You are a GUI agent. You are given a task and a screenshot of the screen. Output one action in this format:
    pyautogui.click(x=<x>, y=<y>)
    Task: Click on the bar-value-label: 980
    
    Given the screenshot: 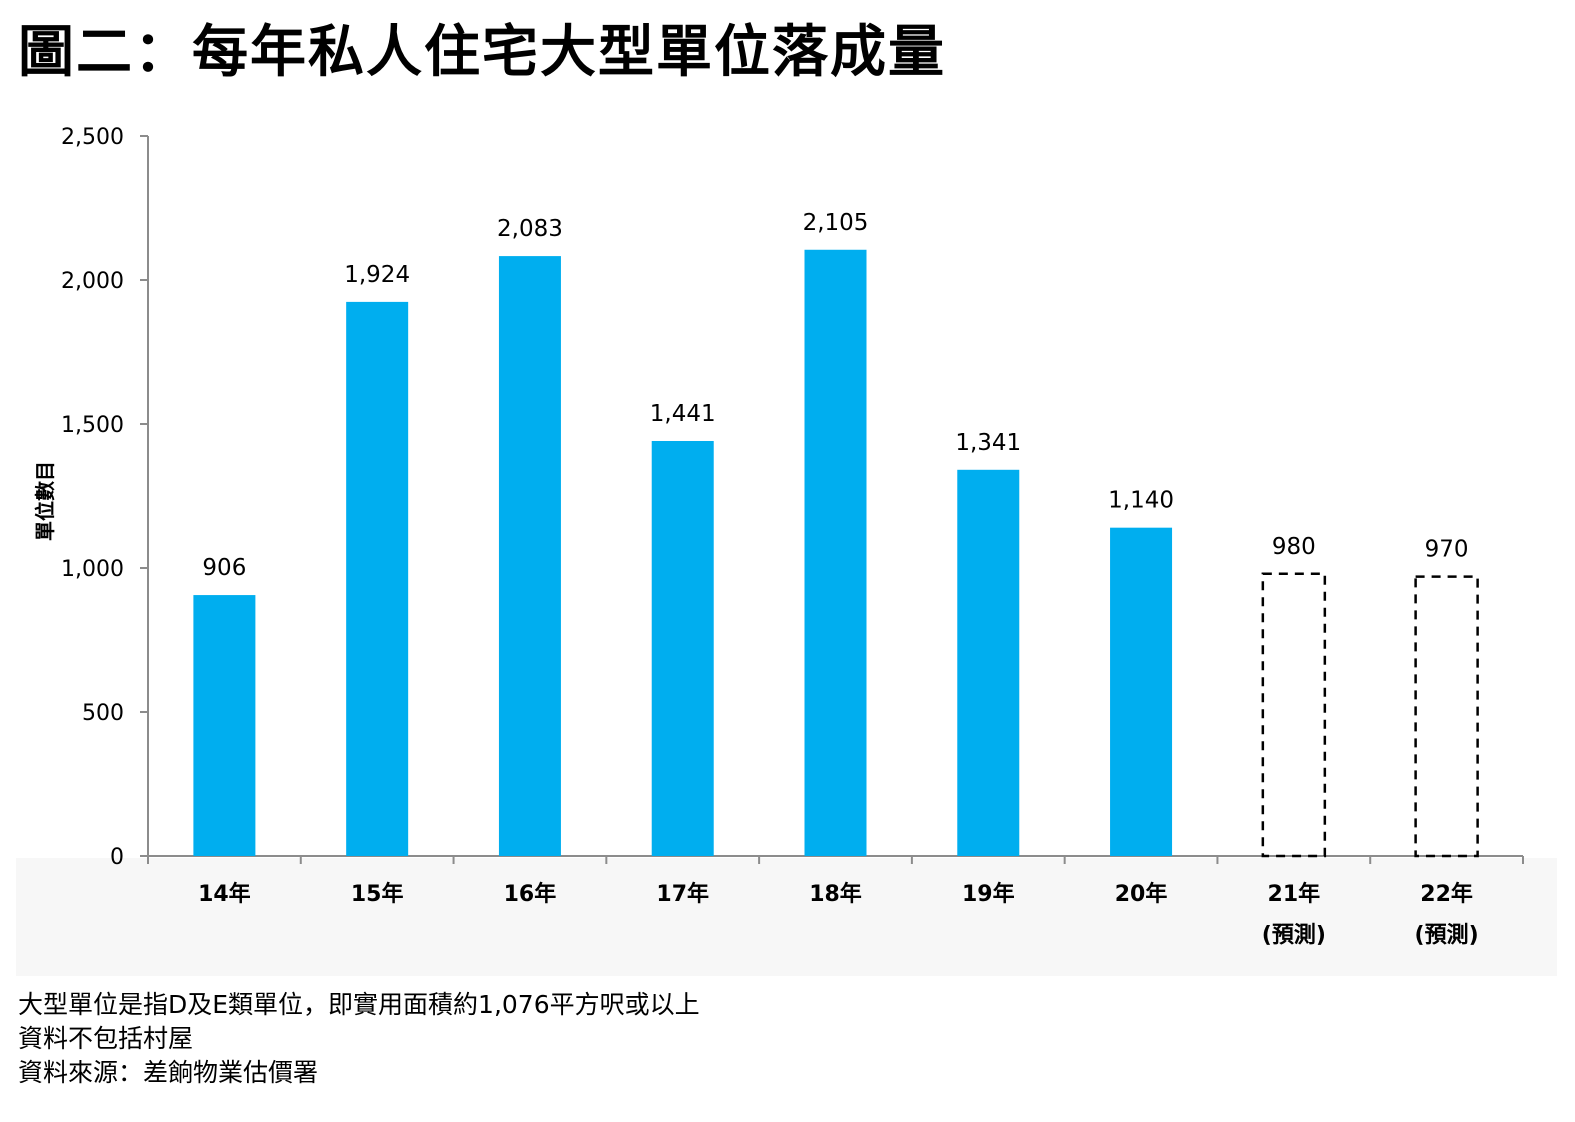 What is the action you would take?
    pyautogui.click(x=1294, y=547)
    